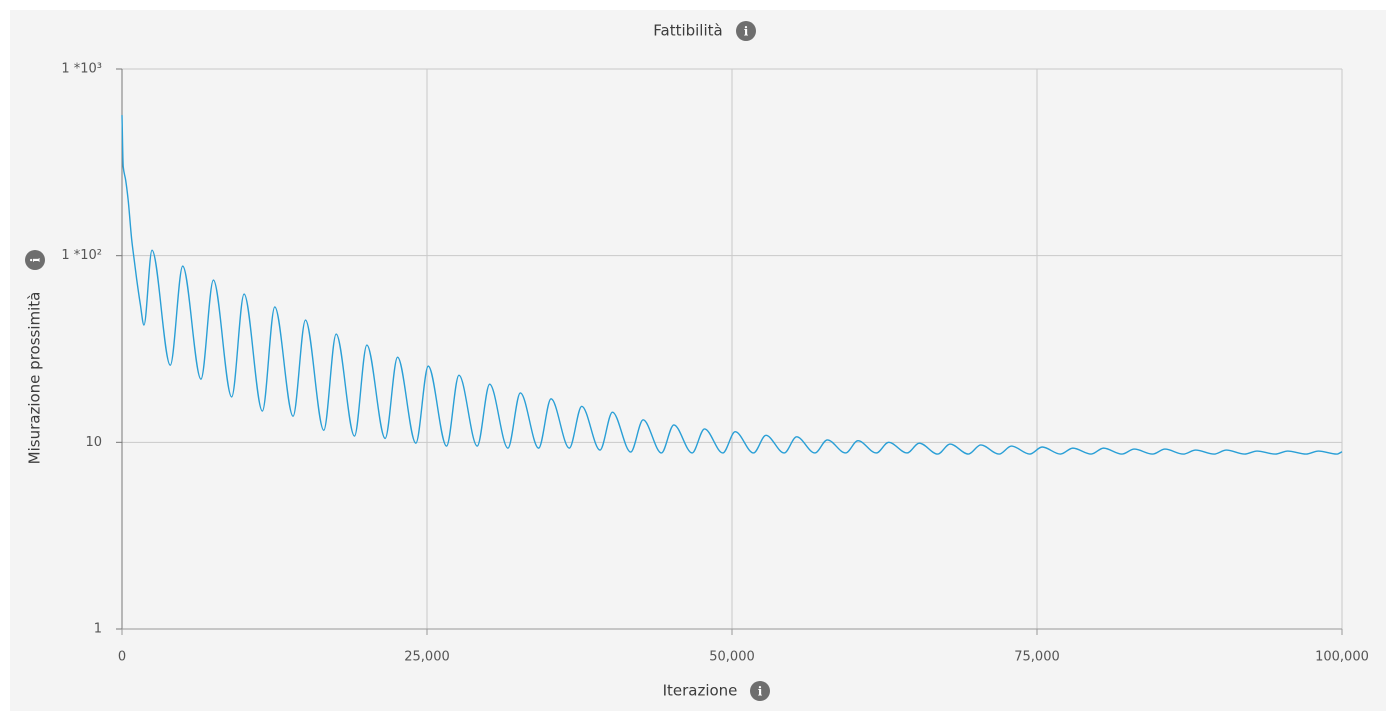 The width and height of the screenshot is (1396, 725). What do you see at coordinates (35, 378) in the screenshot?
I see `y-axis-label: Misurazione prossimità` at bounding box center [35, 378].